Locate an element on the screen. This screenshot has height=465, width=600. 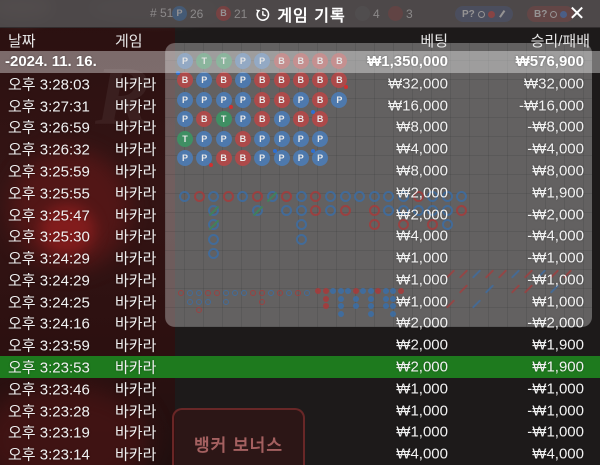
history-row: 오후 3:25:47 바카라 ₩2,000 -₩2,000 is located at coordinates (300, 215).